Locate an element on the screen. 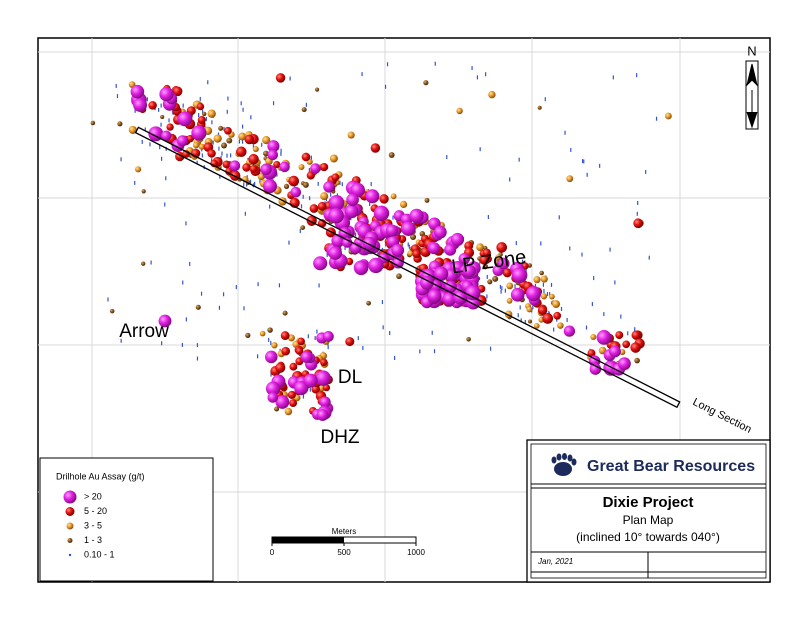  map-note: (inclined 10° towards 040°) is located at coordinates (648, 537).